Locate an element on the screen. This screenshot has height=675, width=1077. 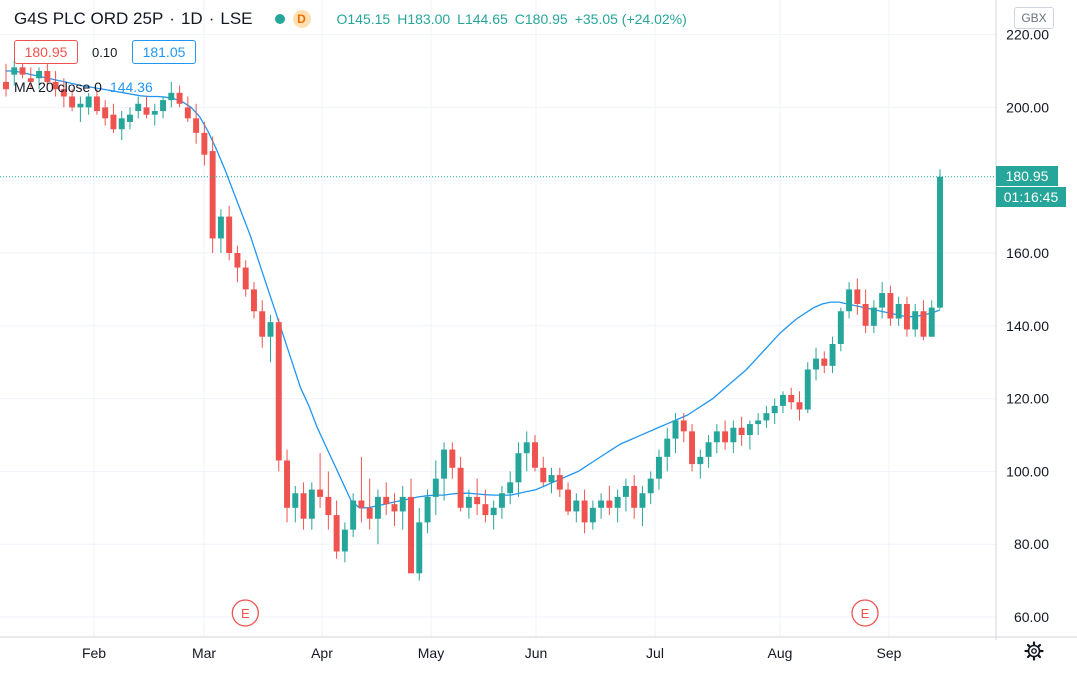
earnings-marker: E is located at coordinates (865, 613).